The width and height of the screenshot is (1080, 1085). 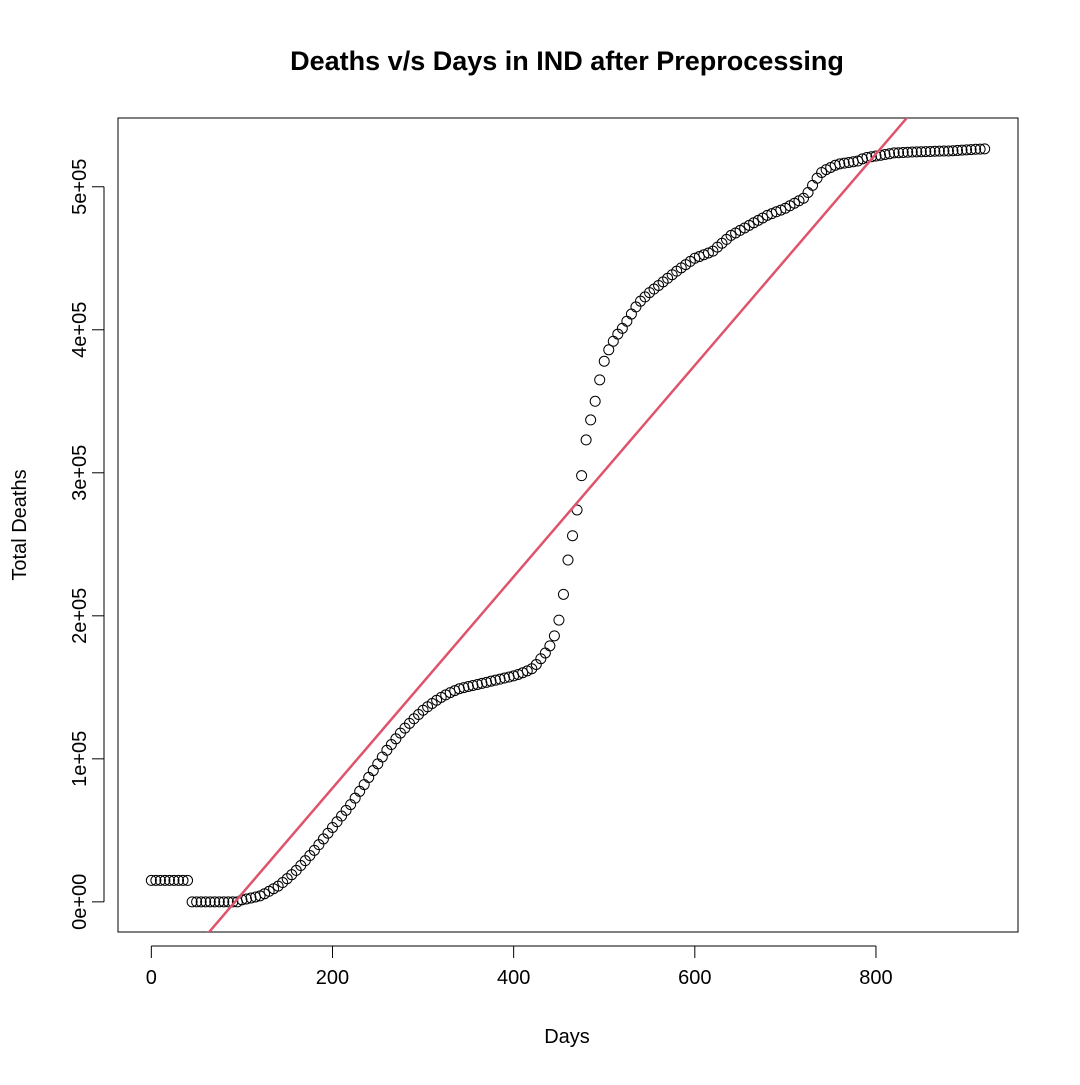 What do you see at coordinates (20, 524) in the screenshot?
I see `y-axis-label: Total Deaths` at bounding box center [20, 524].